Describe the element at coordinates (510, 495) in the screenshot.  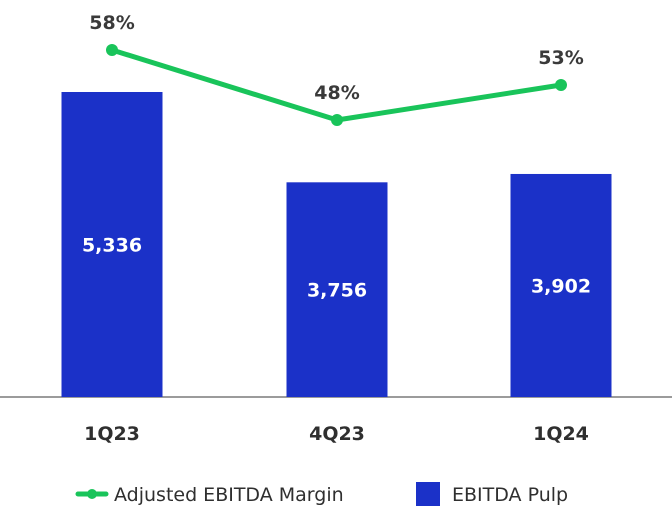
I see `legend-label-bar: EBITDA Pulp` at that location.